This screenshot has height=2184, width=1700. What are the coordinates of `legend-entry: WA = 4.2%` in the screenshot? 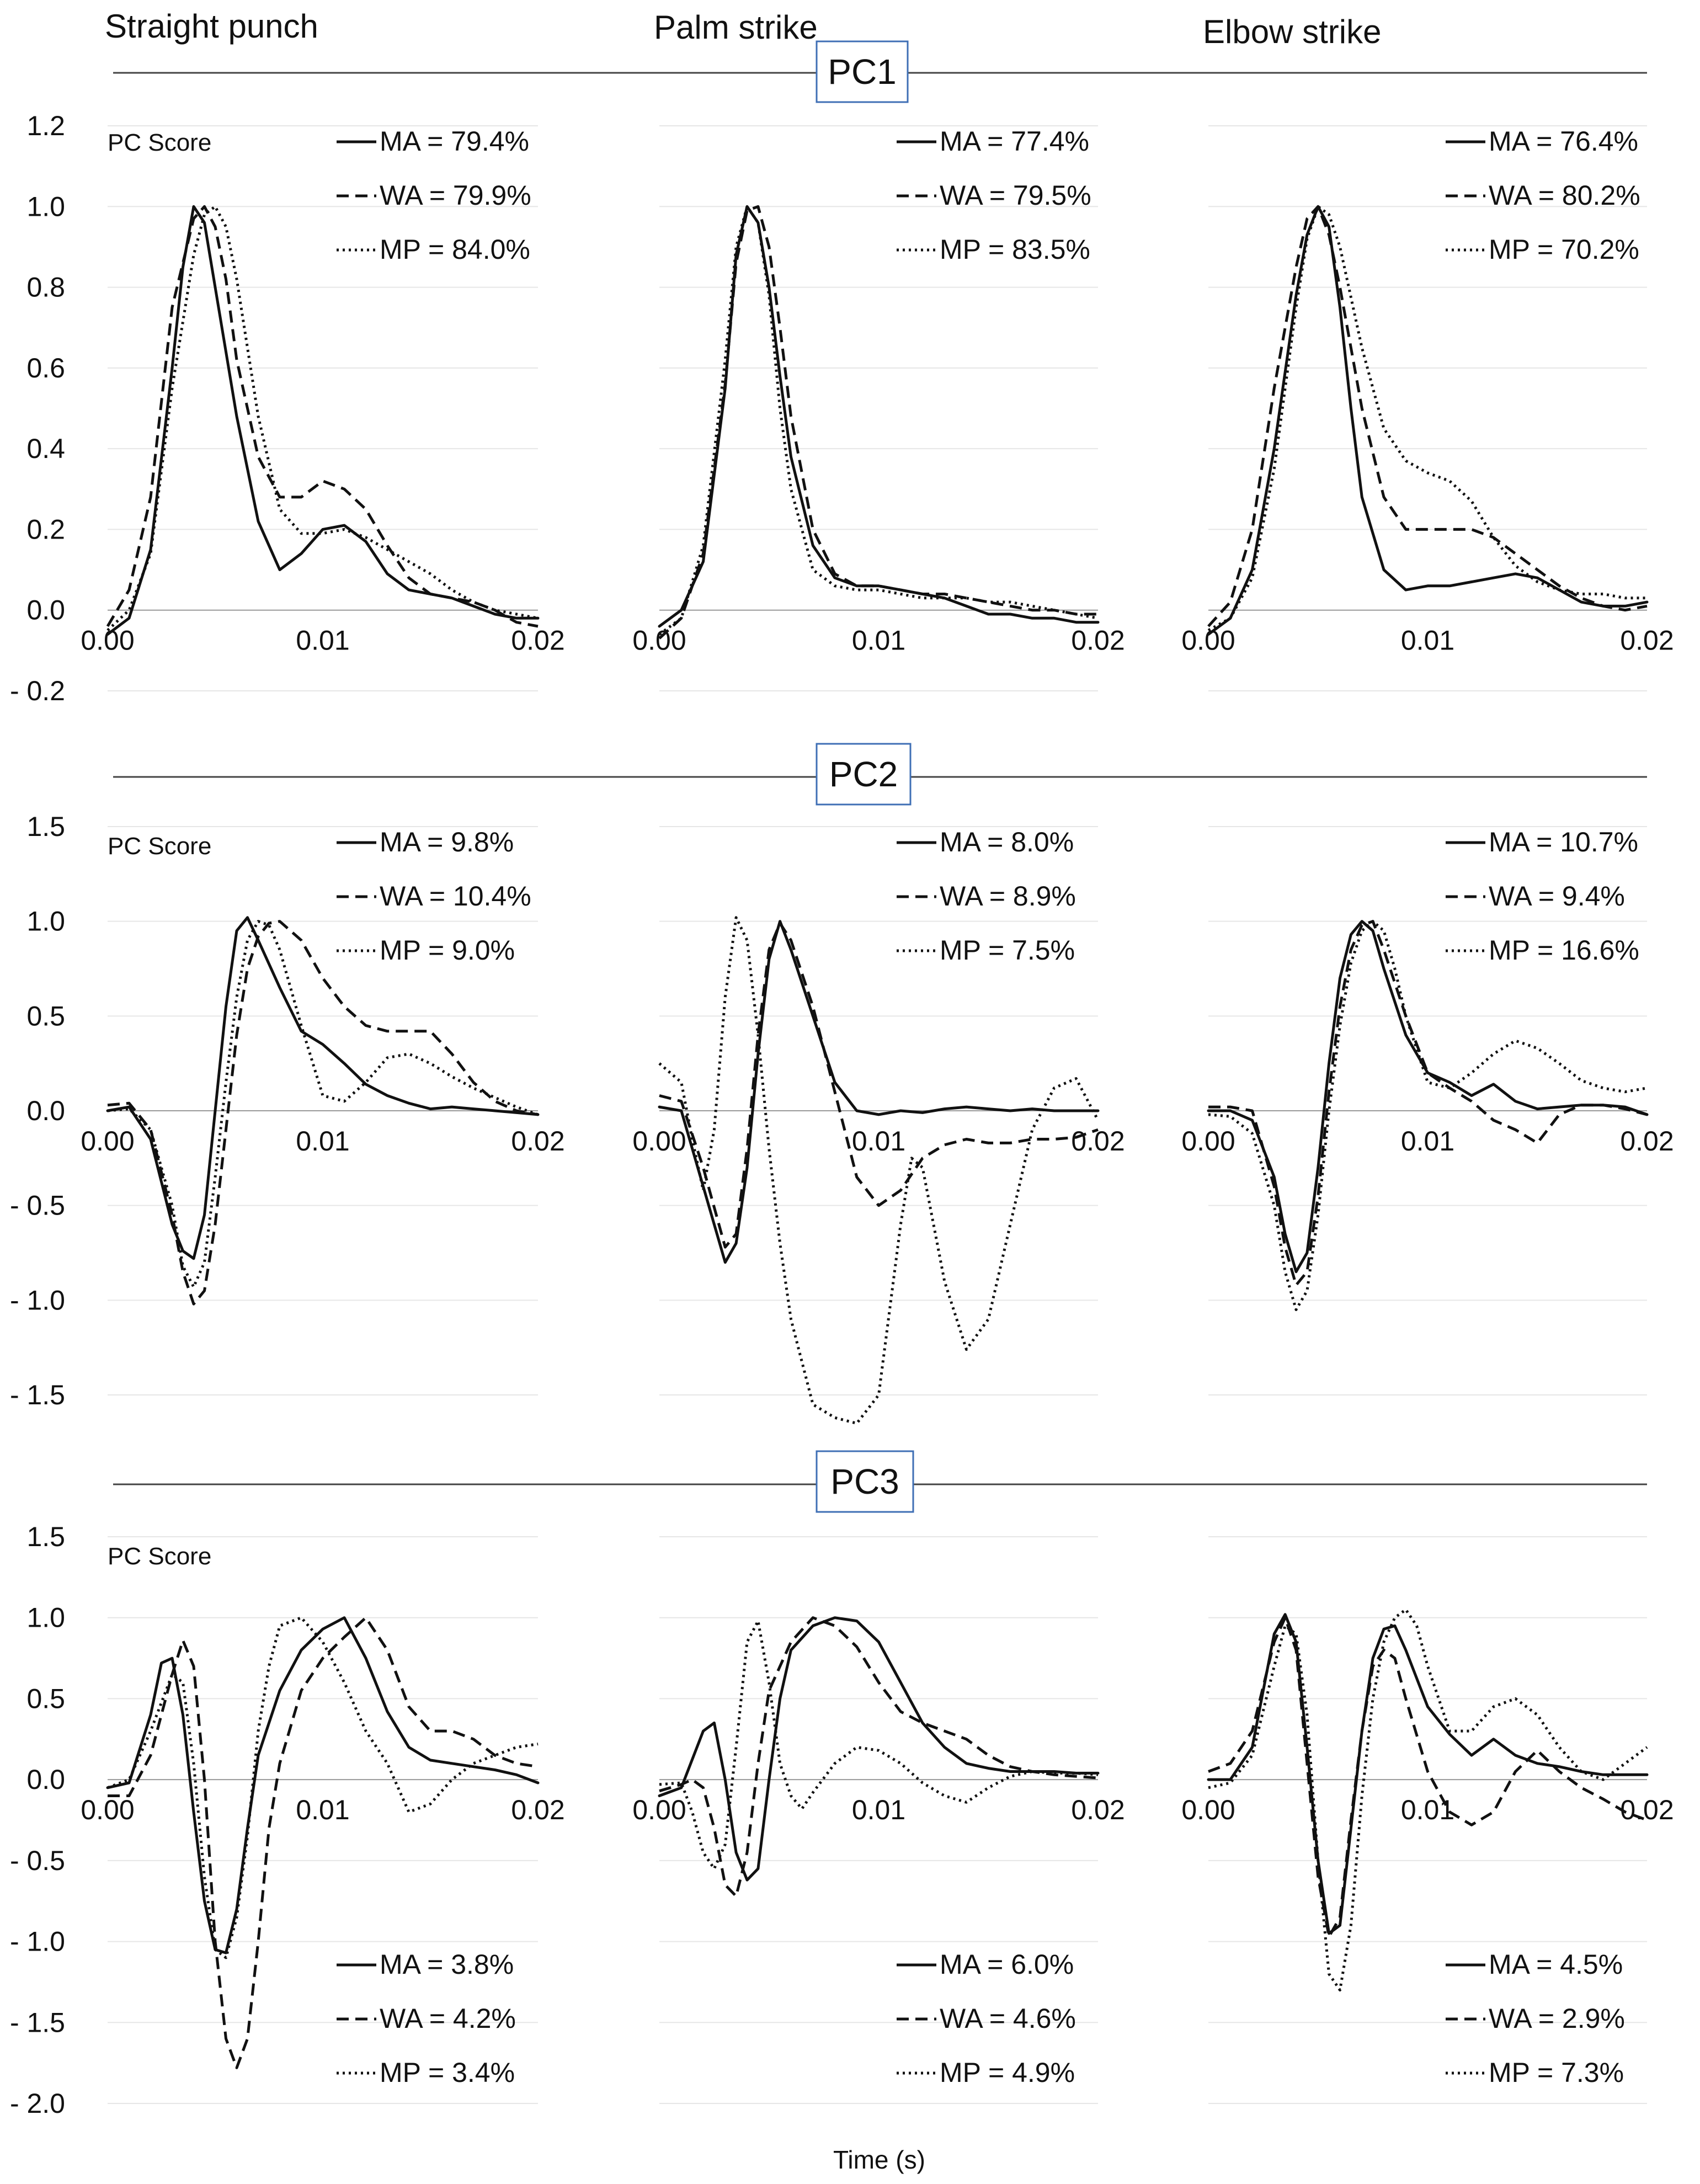 It's located at (448, 2018).